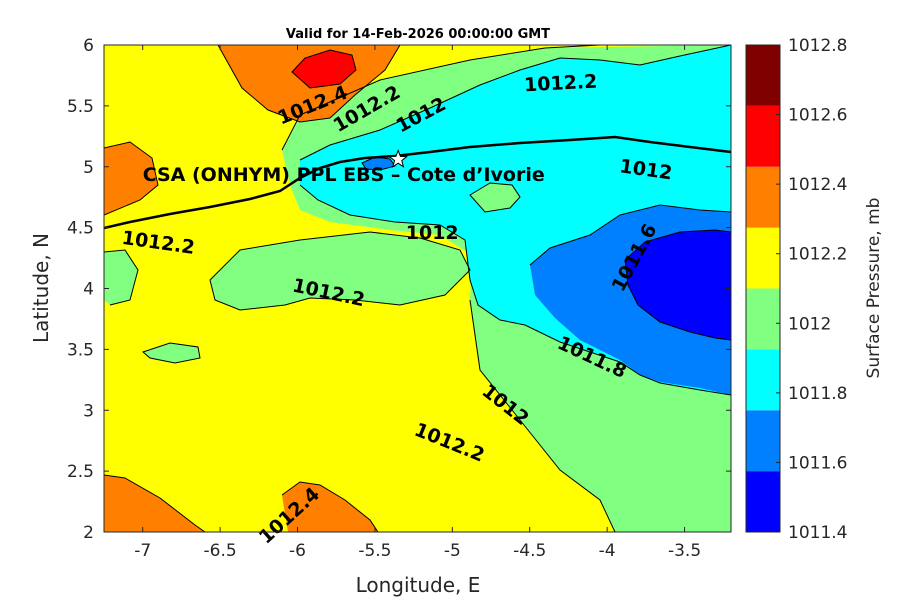  Describe the element at coordinates (607, 551) in the screenshot. I see `x-tick-label: -4` at that location.